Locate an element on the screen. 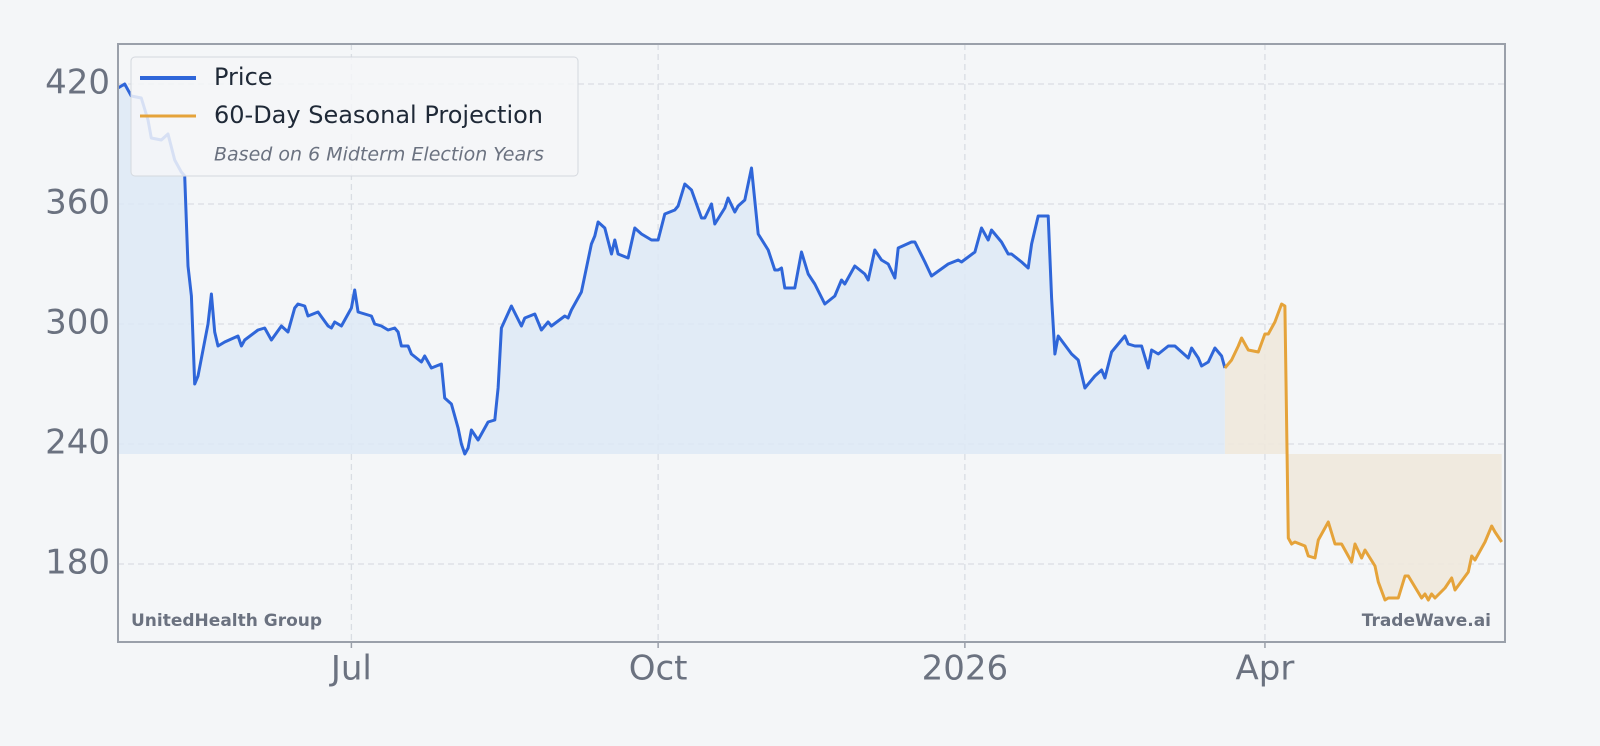 This screenshot has height=746, width=1600. legend-label: Price is located at coordinates (243, 77).